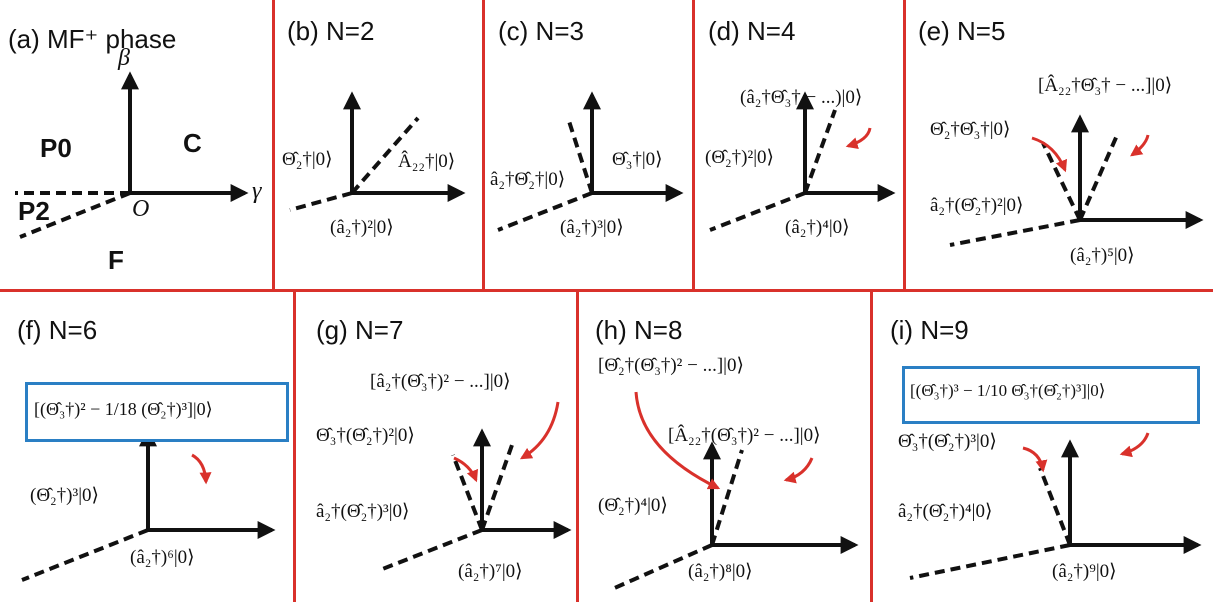 The image size is (1213, 602). I want to click on axes-e, so click(1076, 180).